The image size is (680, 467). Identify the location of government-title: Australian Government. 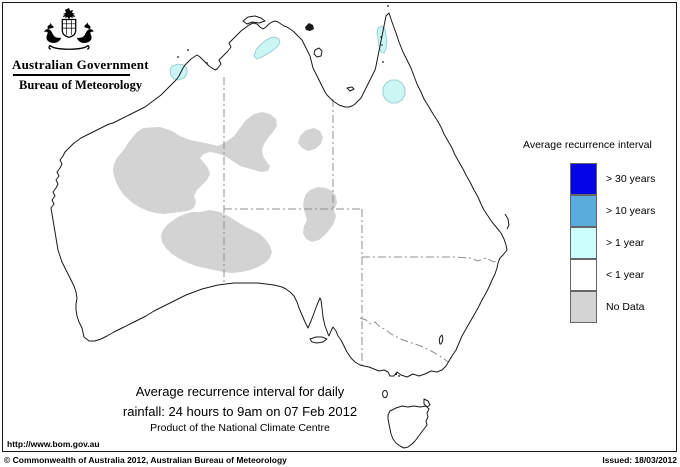
(80, 64).